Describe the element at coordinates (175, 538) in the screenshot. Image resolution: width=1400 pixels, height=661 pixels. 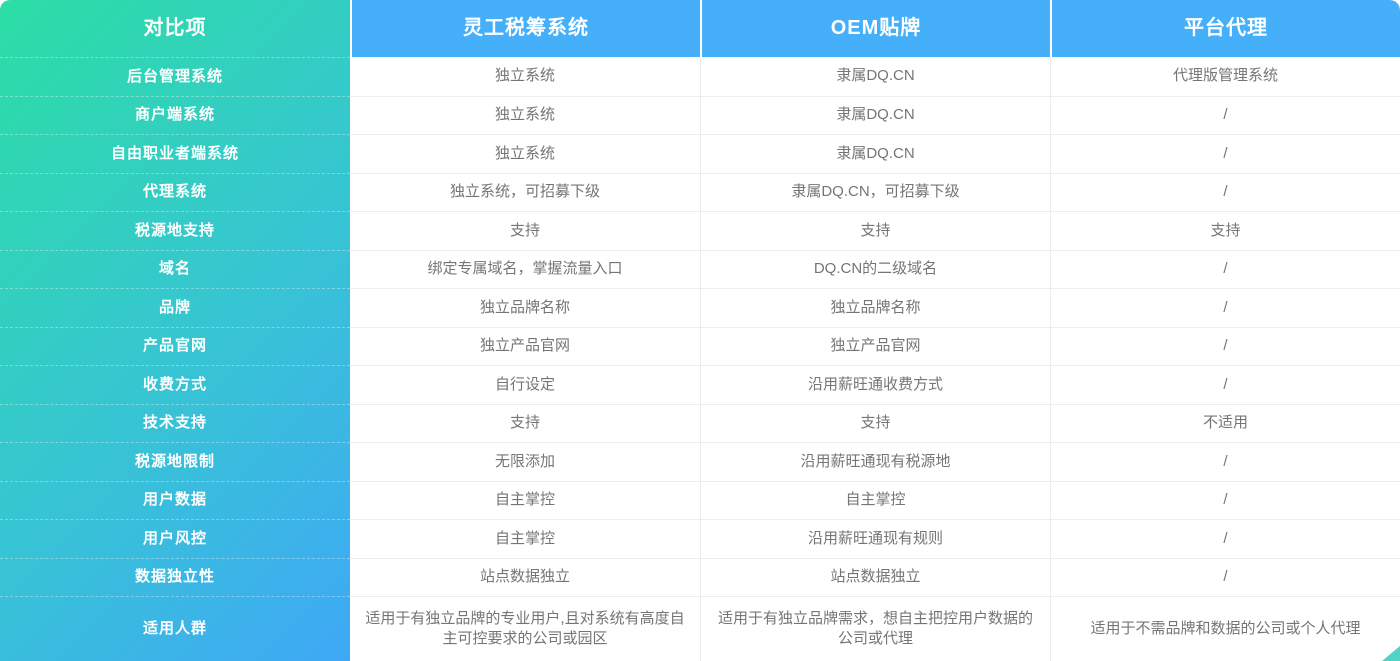
I see `row-label: 用户风控` at that location.